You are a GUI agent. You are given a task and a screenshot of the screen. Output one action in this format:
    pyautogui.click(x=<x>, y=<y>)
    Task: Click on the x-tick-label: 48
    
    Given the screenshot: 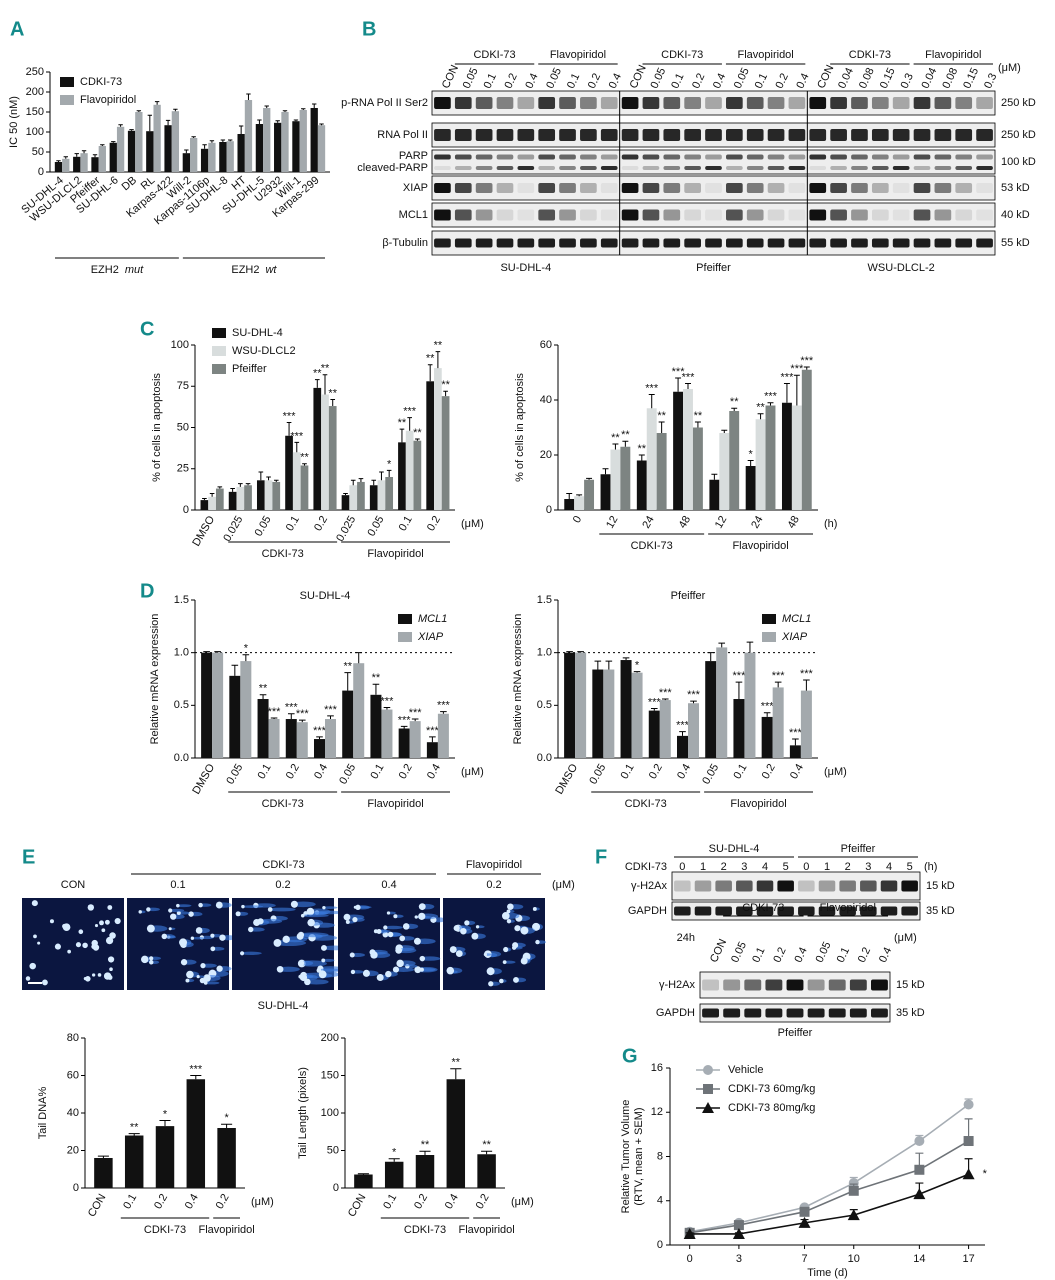 What is the action you would take?
    pyautogui.click(x=685, y=522)
    